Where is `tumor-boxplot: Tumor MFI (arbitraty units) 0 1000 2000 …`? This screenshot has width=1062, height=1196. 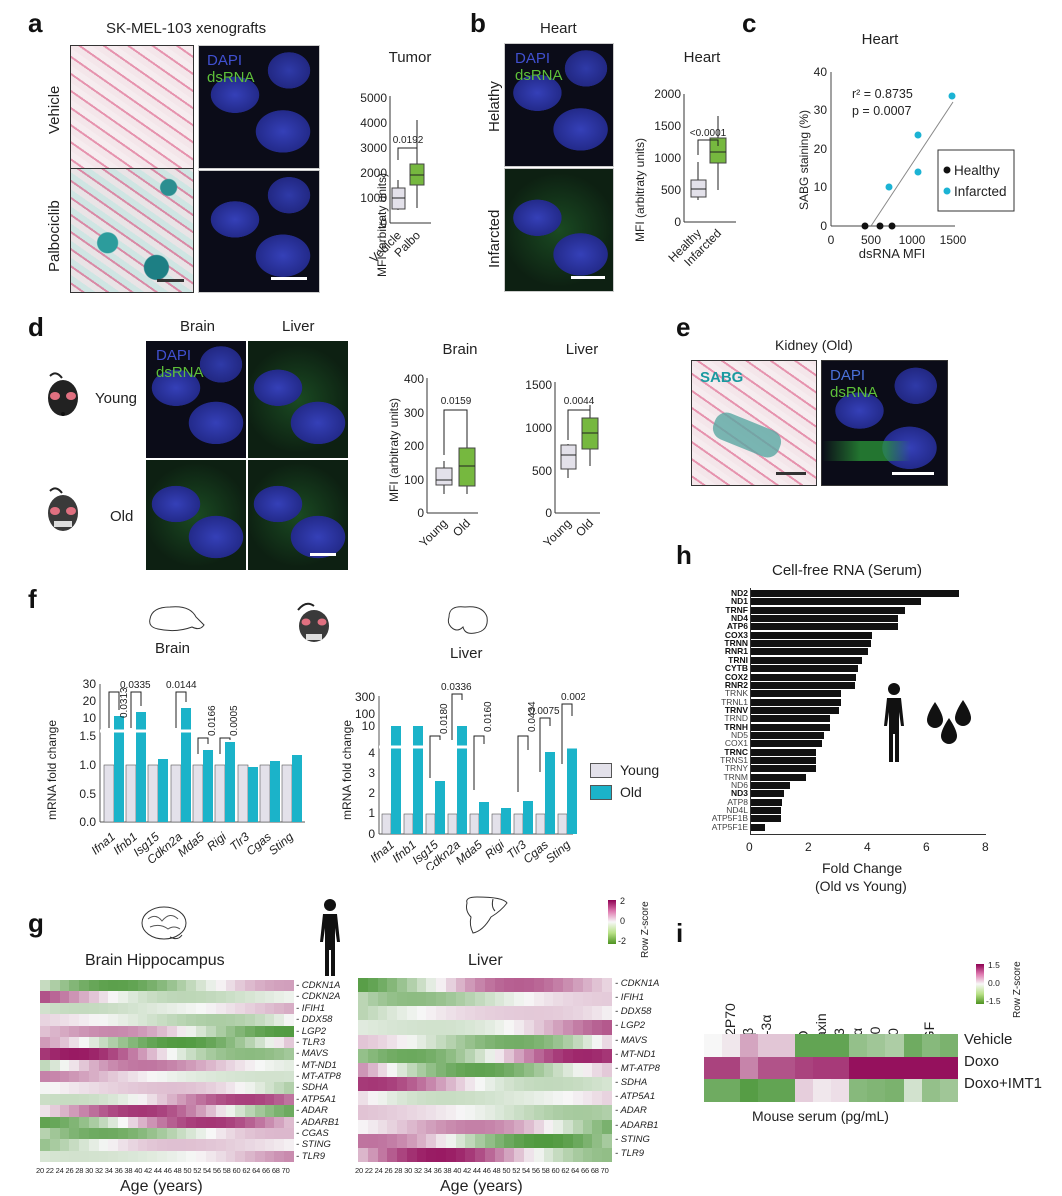
tumor-boxplot: Tumor MFI (arbitraty units) 0 1000 2000 … is located at coordinates (395, 163).